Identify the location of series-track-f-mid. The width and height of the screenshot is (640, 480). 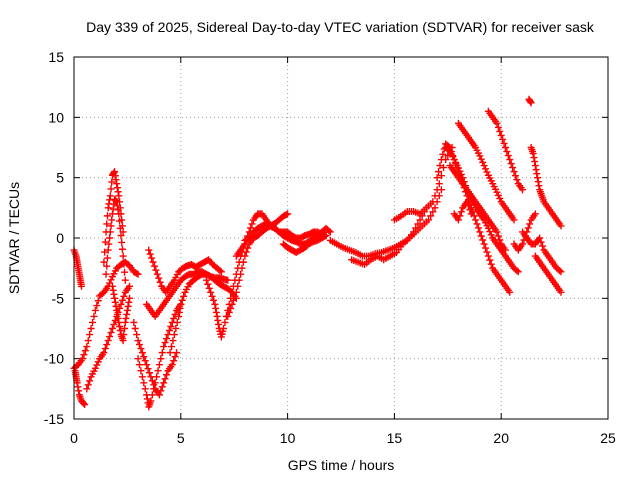
(121, 313).